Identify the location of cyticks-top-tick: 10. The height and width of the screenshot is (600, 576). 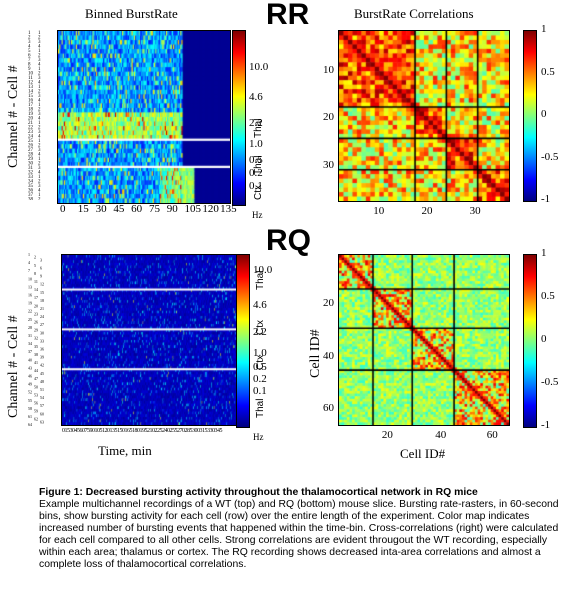
(328, 69).